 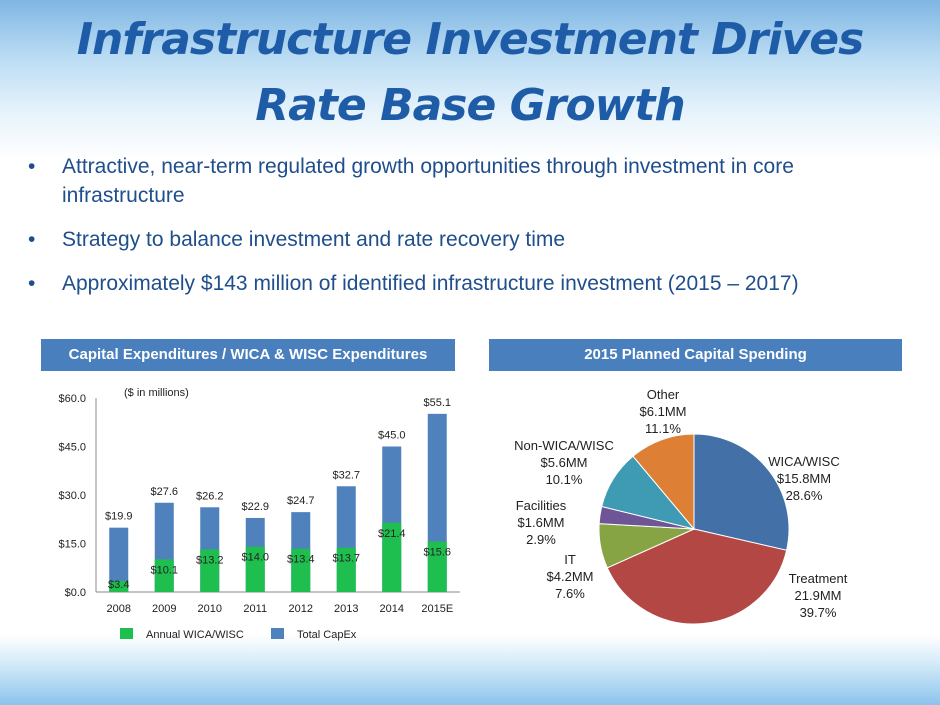 I want to click on pie-slice-label-name: Non-WICA/WISC, so click(x=564, y=445).